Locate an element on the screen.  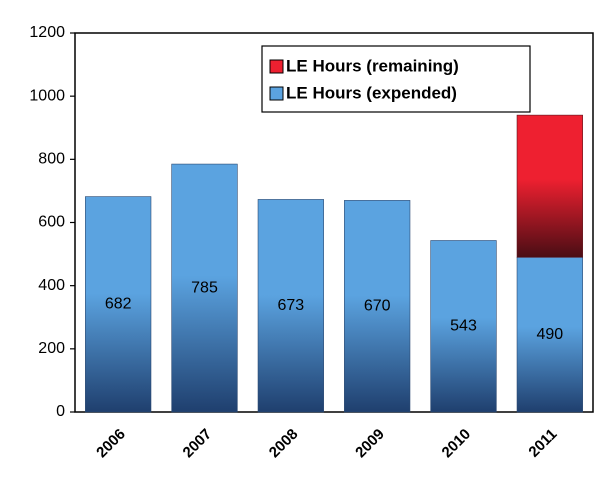
value-label: 670 is located at coordinates (377, 305).